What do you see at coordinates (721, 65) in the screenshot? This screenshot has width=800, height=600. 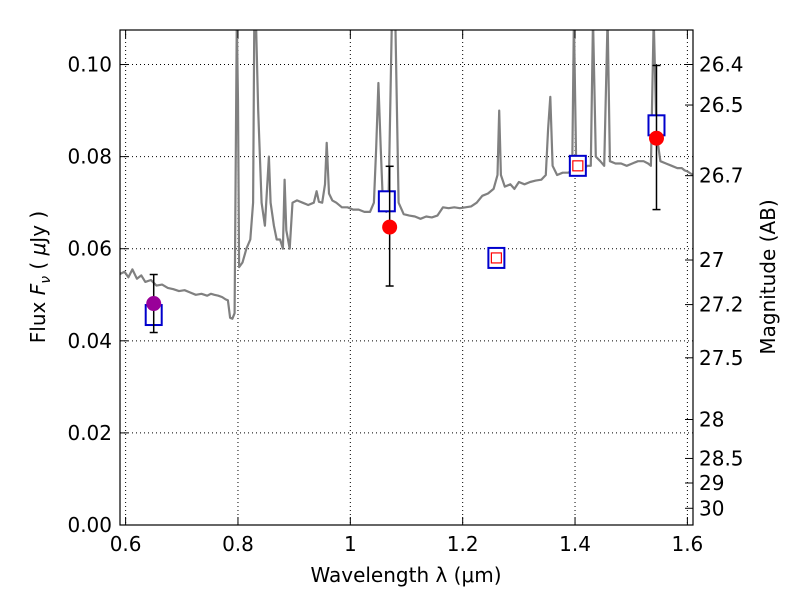 I see `mag-tick-label: 26.4` at bounding box center [721, 65].